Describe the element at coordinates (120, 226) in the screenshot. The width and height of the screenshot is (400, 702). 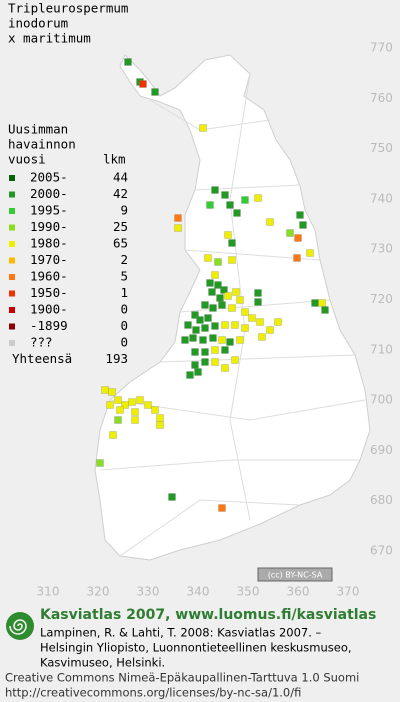
I see `legend-count: 25` at that location.